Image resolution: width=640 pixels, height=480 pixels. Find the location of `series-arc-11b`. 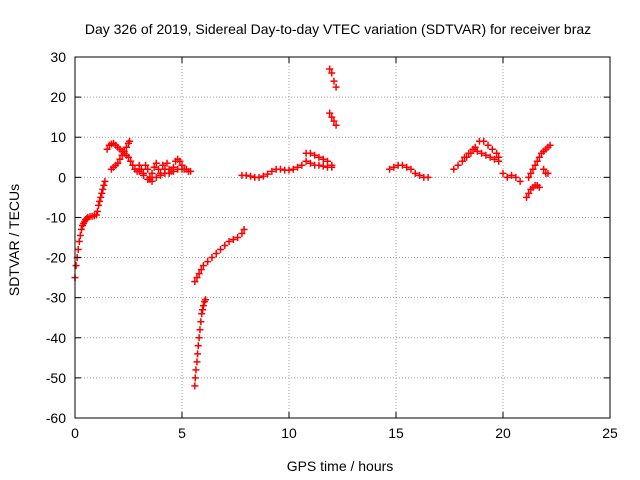

series-arc-11b is located at coordinates (319, 164).